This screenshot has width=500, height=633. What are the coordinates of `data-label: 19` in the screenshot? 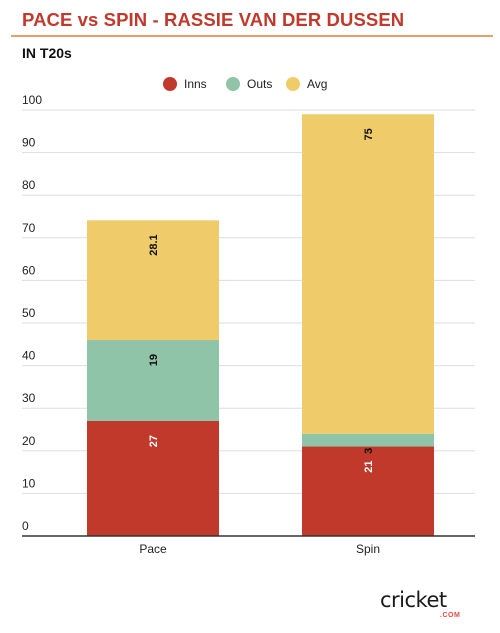 It's located at (154, 360).